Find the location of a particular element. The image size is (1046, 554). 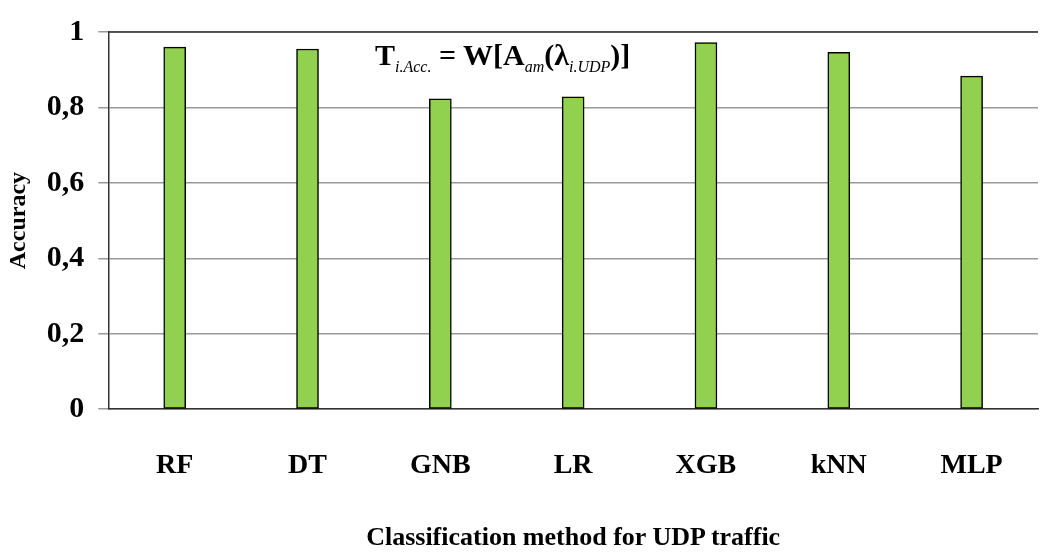

x-tick-label: DT is located at coordinates (308, 464).